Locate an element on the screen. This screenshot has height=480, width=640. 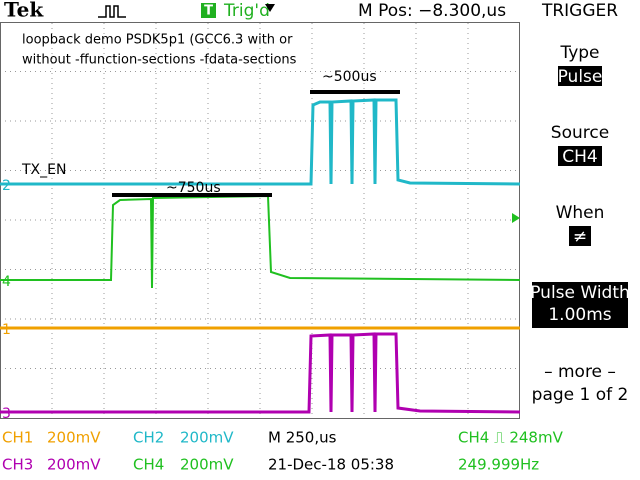
menu-highlight is located at coordinates (580, 305).